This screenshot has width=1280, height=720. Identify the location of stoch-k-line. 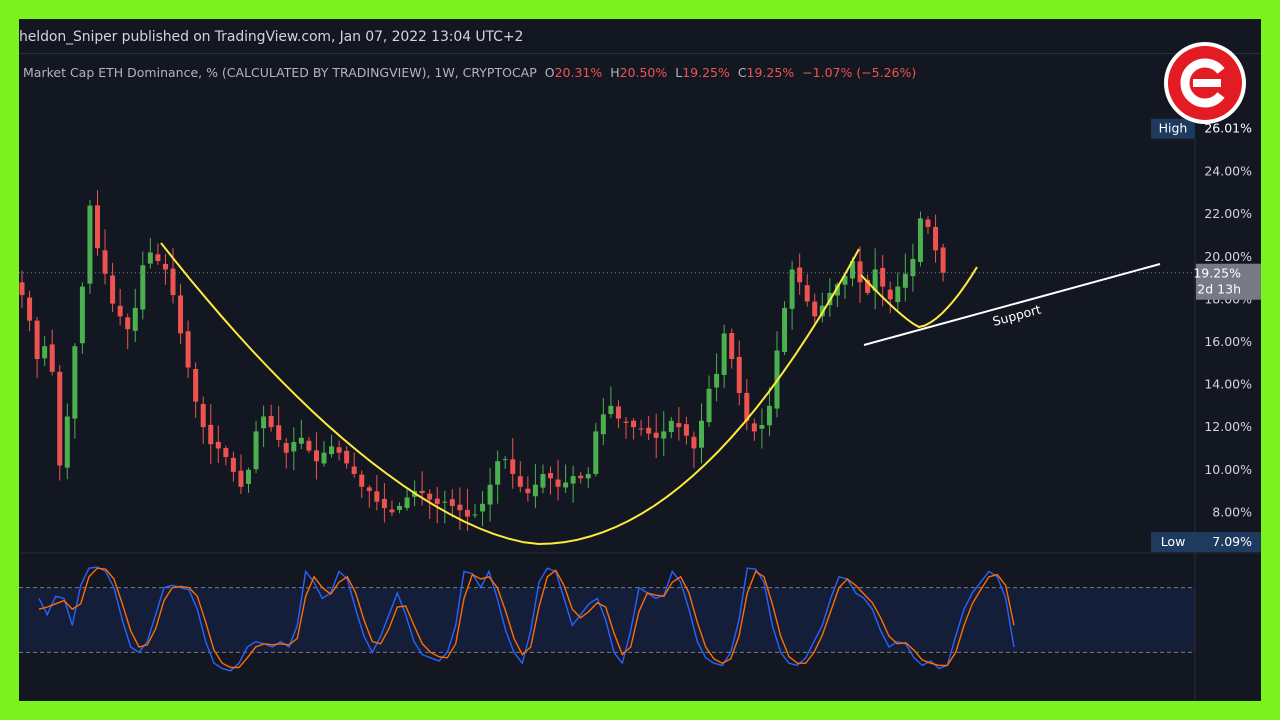
(526, 619).